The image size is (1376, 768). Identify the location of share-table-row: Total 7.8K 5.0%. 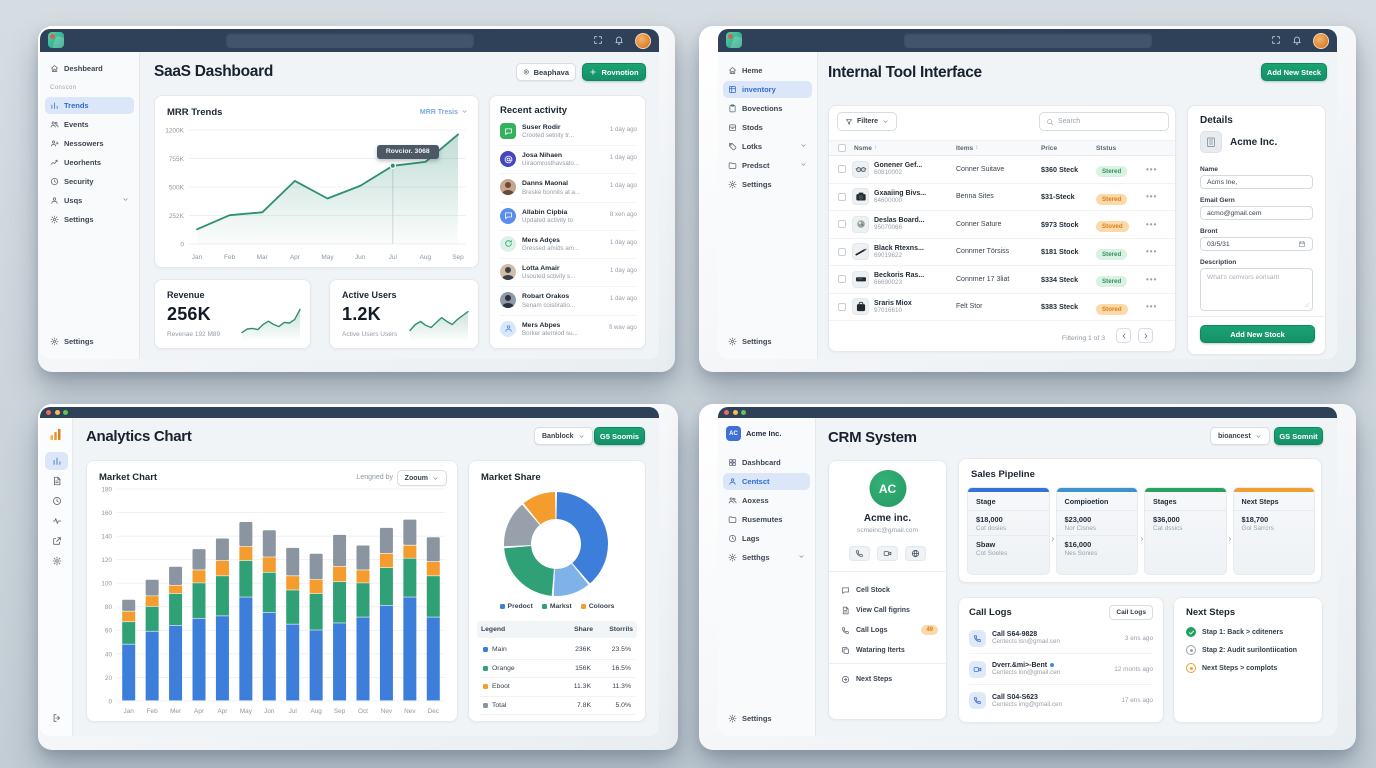
(557, 706).